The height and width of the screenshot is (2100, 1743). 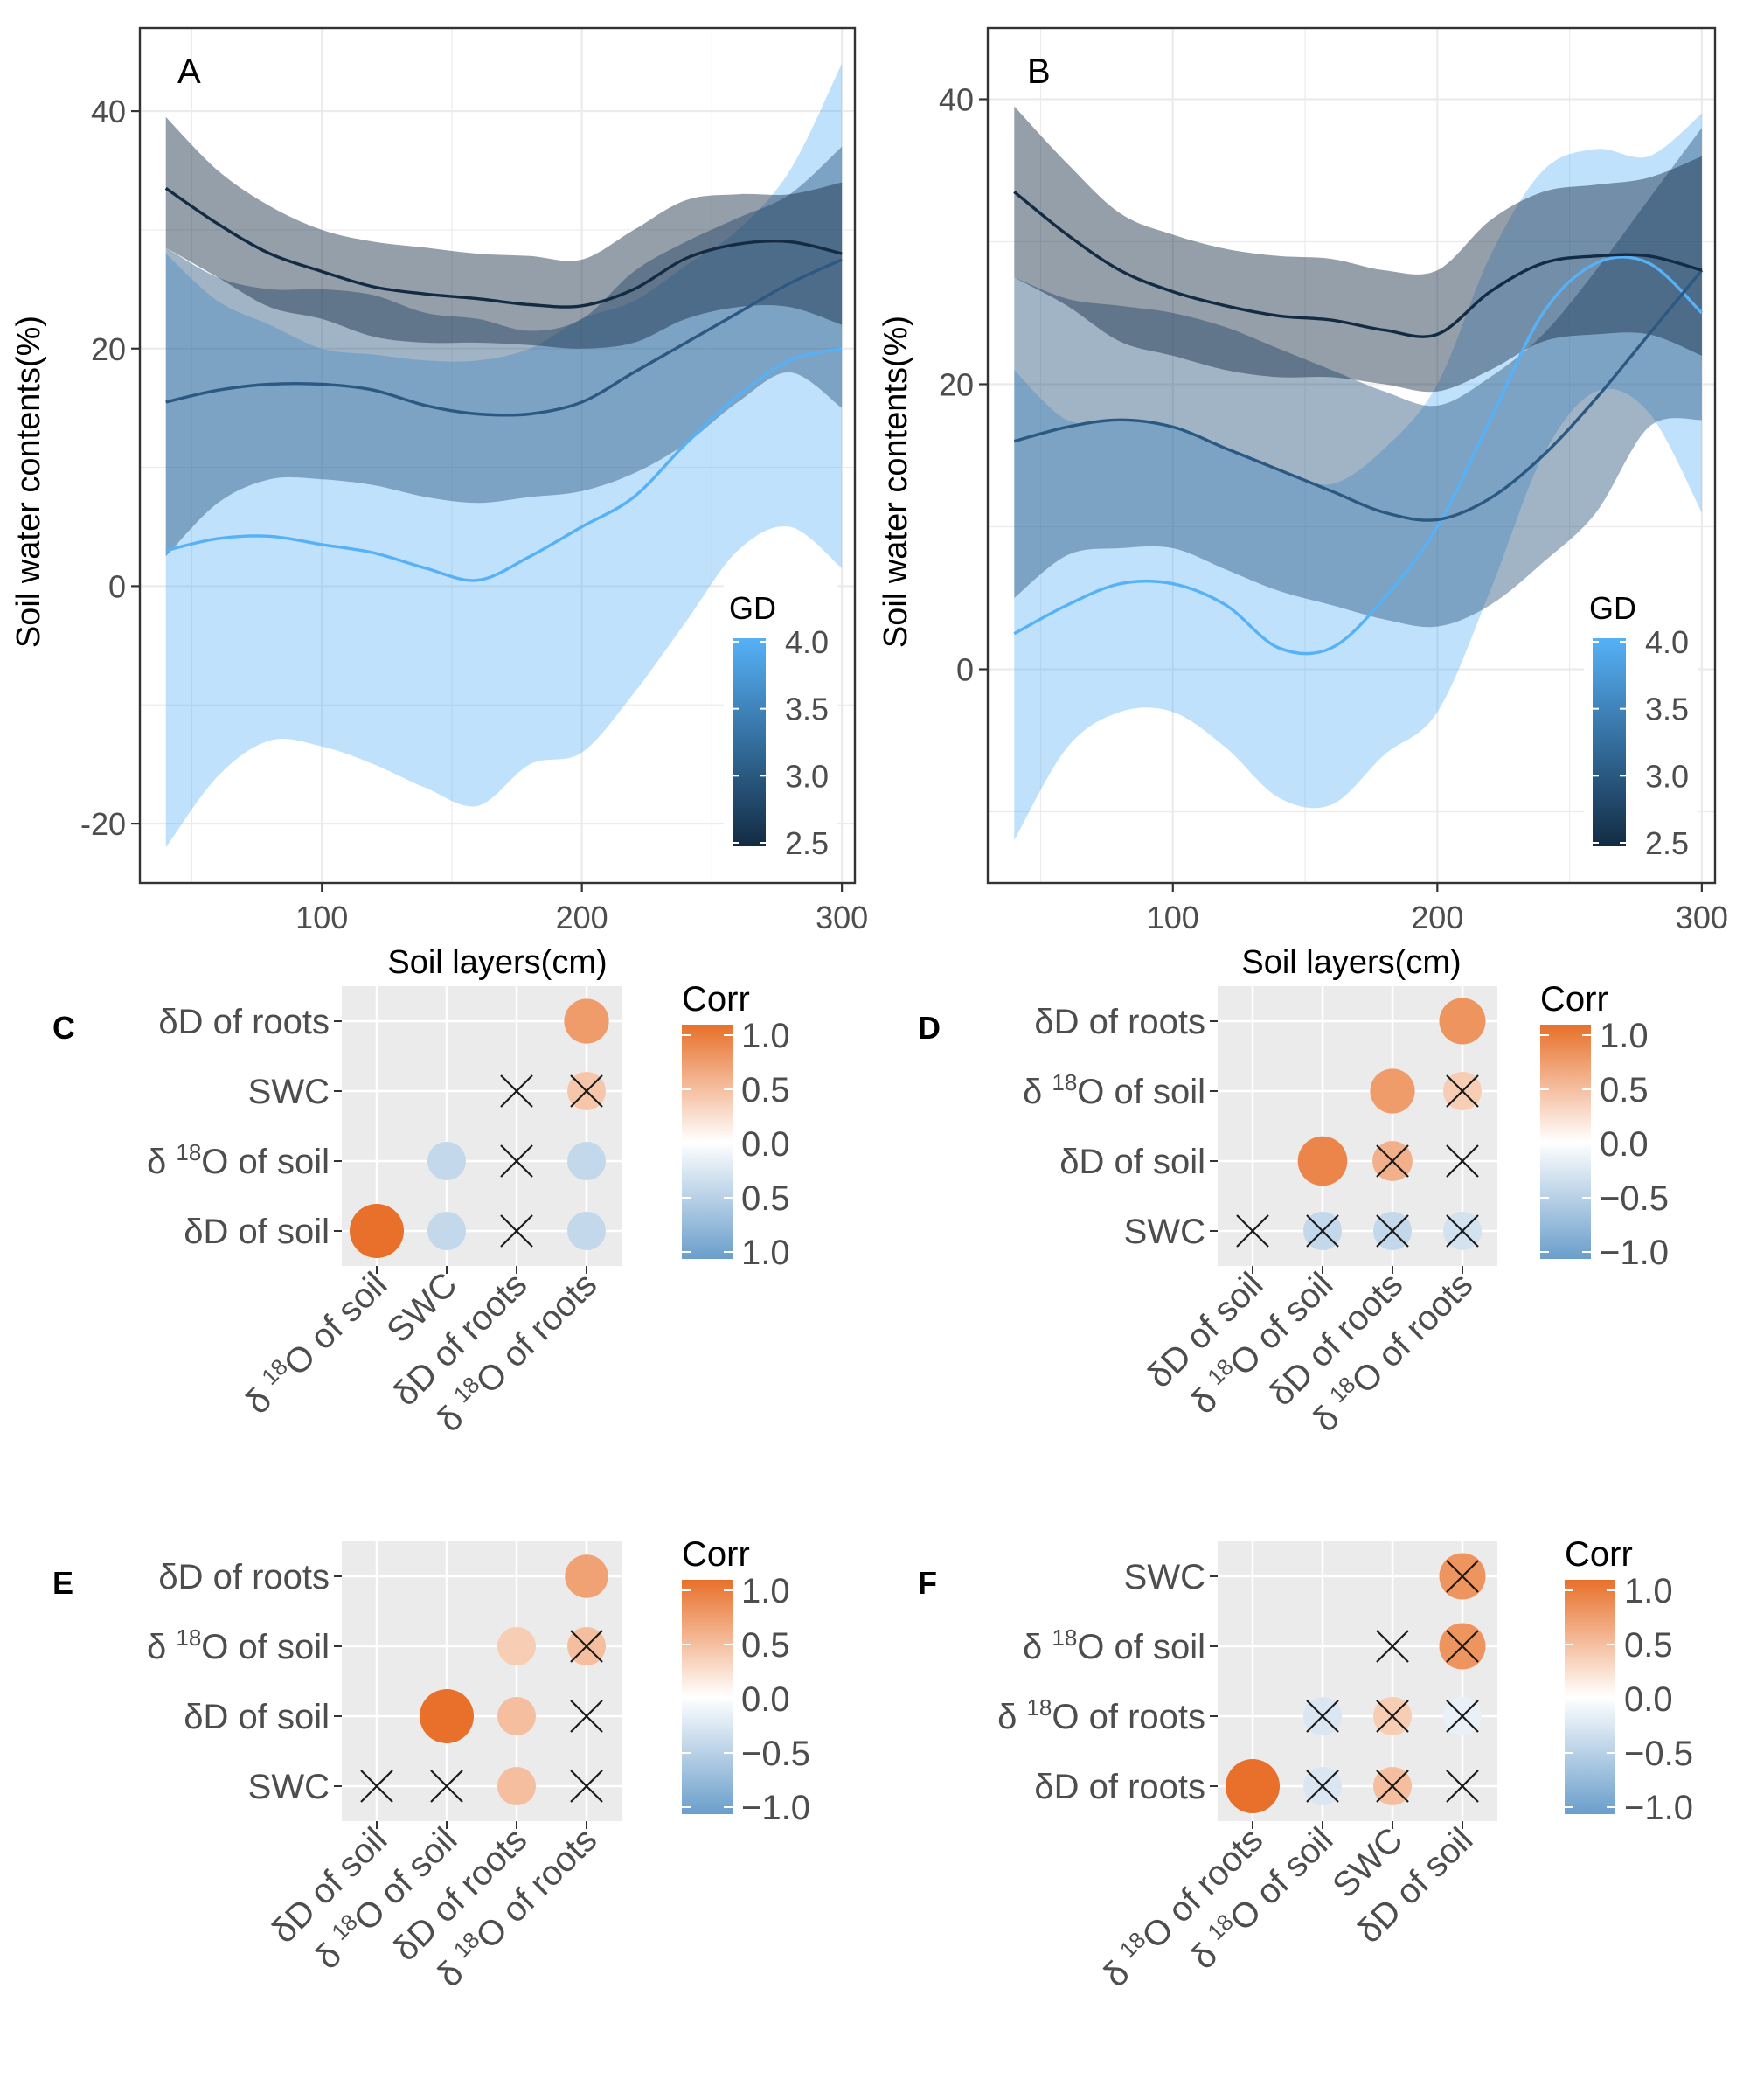 What do you see at coordinates (1358, 395) in the screenshot?
I see `trend-line-gd30` at bounding box center [1358, 395].